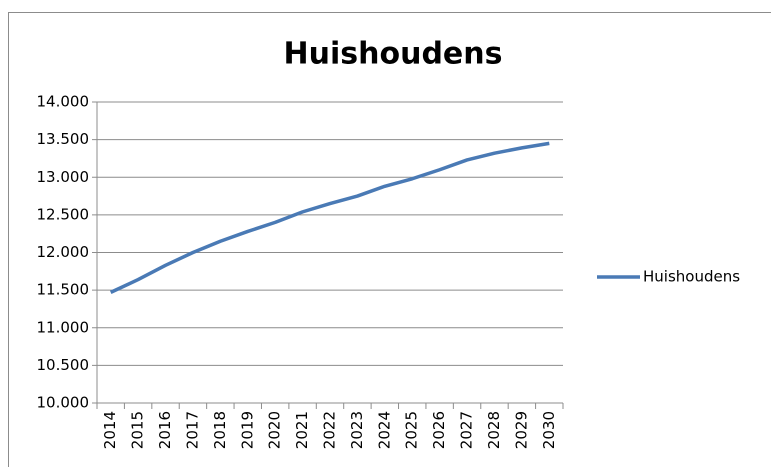  Describe the element at coordinates (63, 365) in the screenshot. I see `y-tick-label: 10.500` at that location.